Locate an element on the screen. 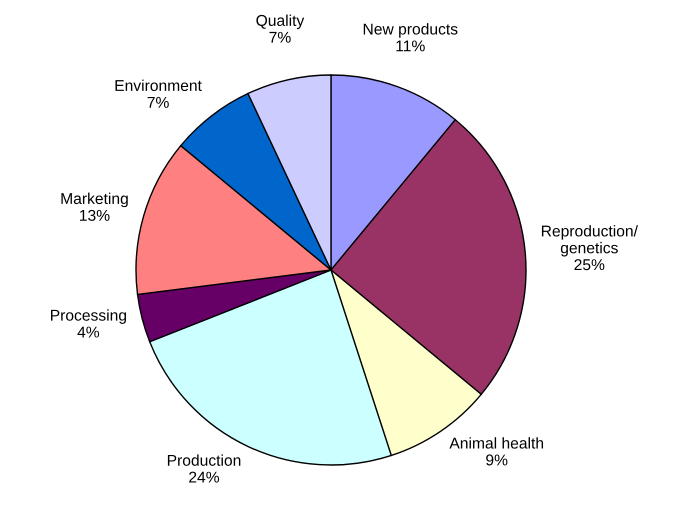 Image resolution: width=691 pixels, height=525 pixels. data-label: 9% is located at coordinates (497, 460).